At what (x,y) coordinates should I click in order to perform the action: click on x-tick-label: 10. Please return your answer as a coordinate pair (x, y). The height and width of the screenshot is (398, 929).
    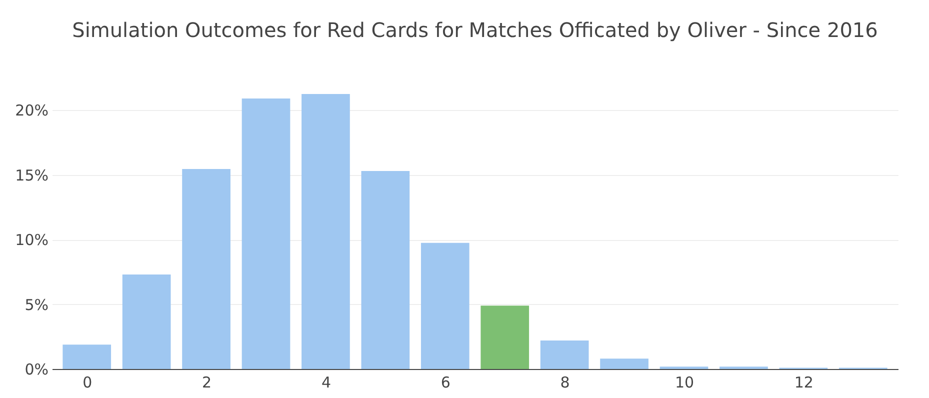
    Looking at the image, I should click on (684, 383).